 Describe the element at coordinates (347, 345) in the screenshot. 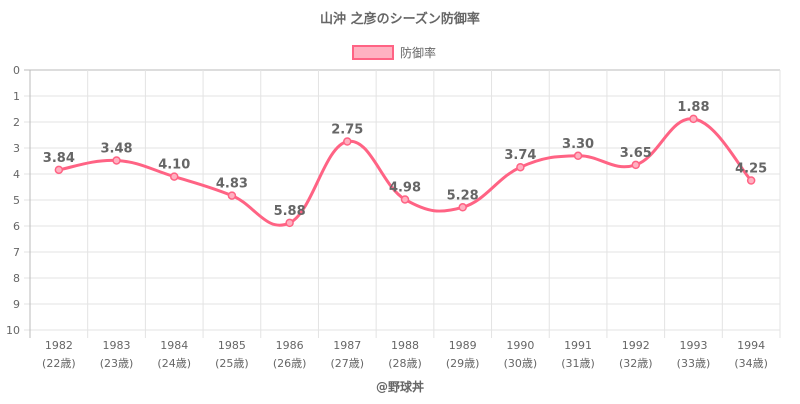

I see `x-tick-year: 1987` at that location.